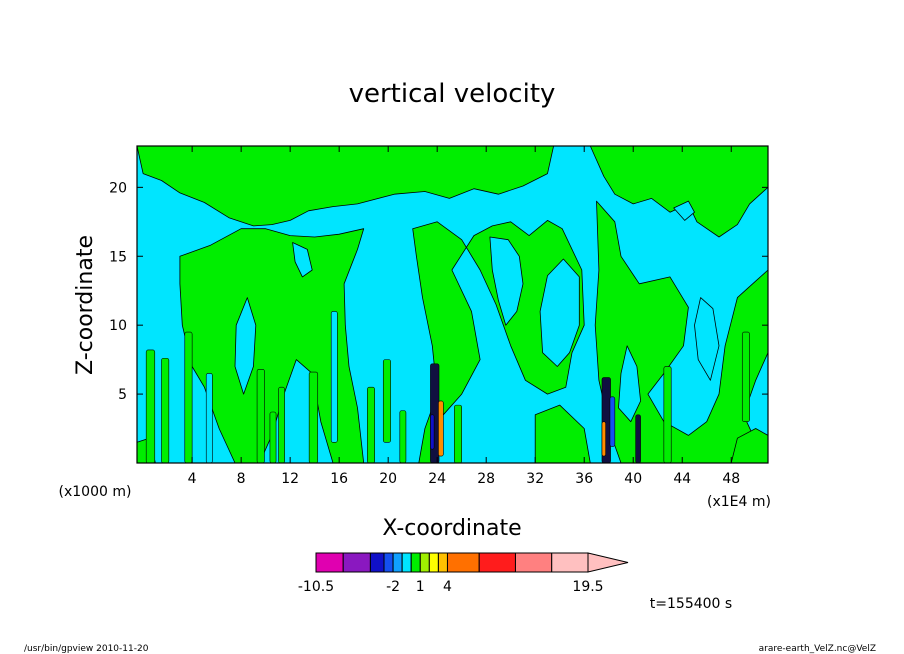 The width and height of the screenshot is (904, 654). I want to click on y-tick-label: 10, so click(118, 326).